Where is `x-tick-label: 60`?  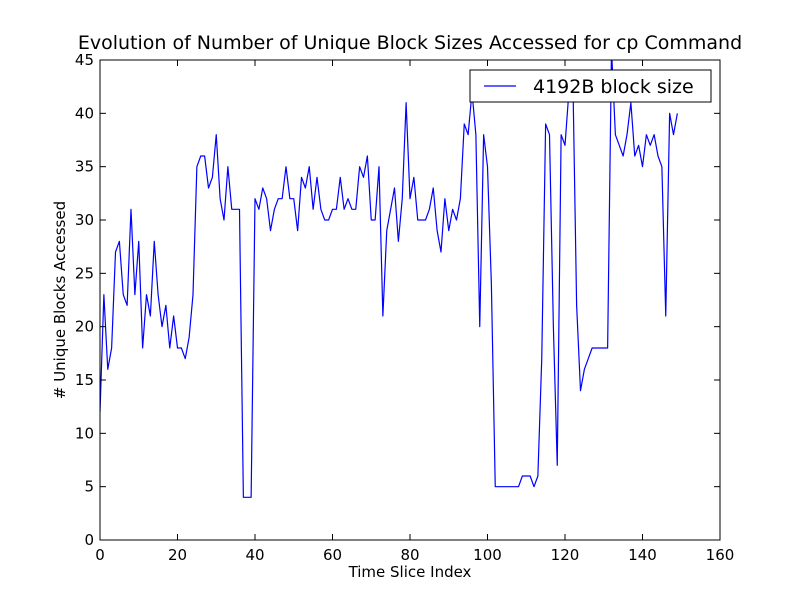 x-tick-label: 60 is located at coordinates (332, 555).